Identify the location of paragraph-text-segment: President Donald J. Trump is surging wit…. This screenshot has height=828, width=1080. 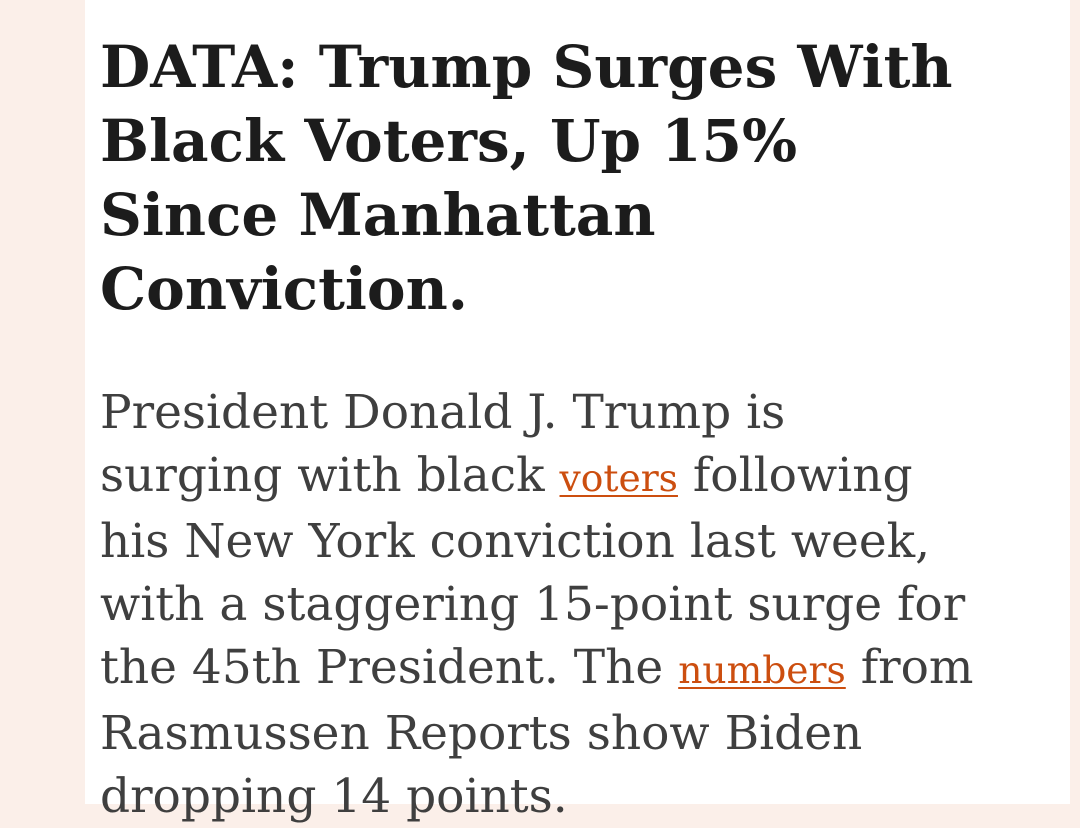
(443, 444).